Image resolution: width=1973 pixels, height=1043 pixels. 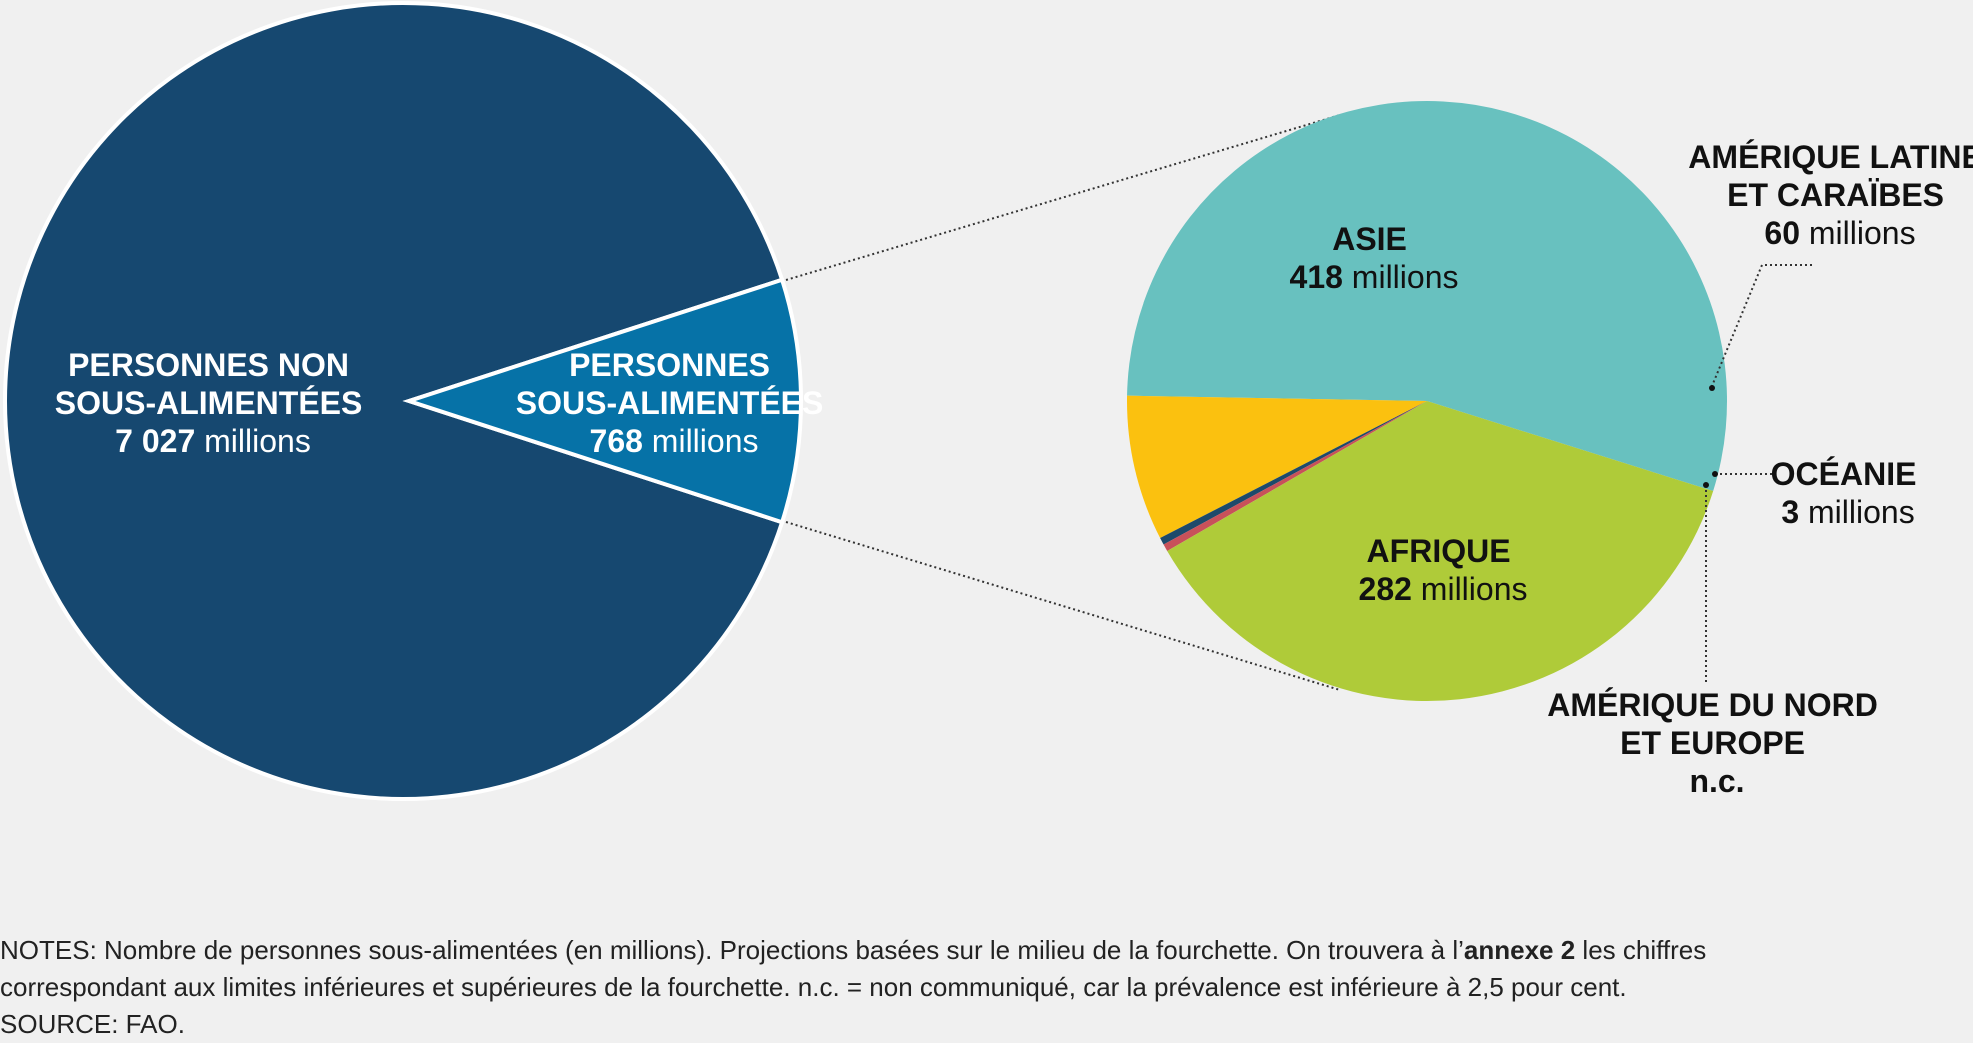 I want to click on label-afrique: AFRIQUE 282 millions, so click(x=1443, y=570).